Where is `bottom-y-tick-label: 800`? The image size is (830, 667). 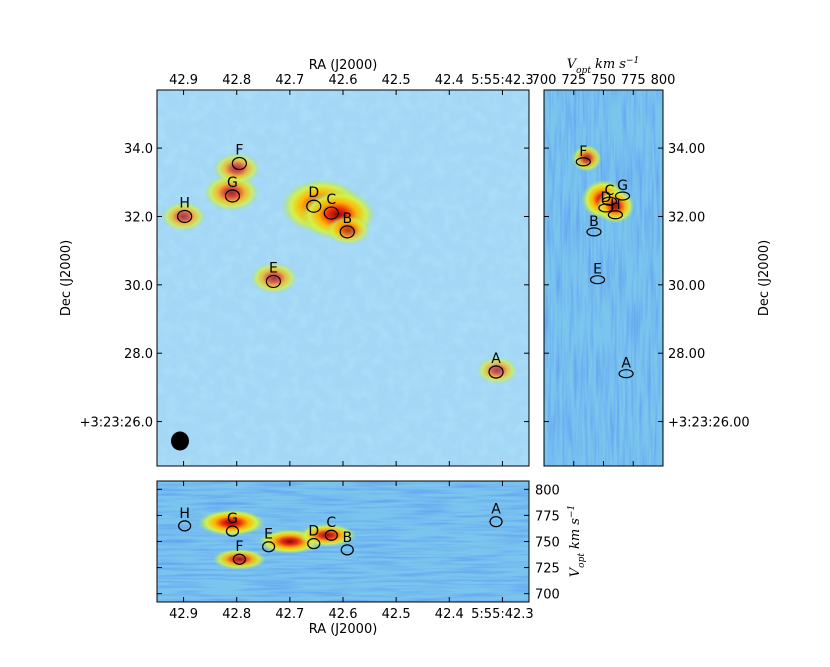
bottom-y-tick-label: 800 is located at coordinates (547, 490).